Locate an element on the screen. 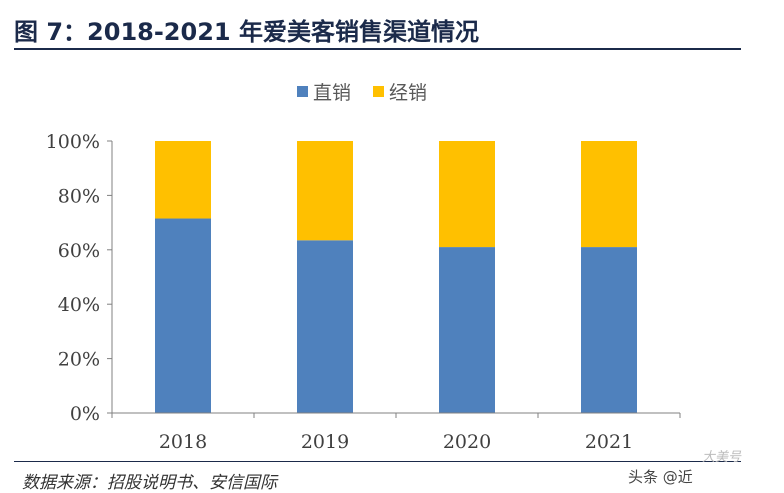 The height and width of the screenshot is (493, 784). y-axis: 0% 20% 40% 60% 80% 100% is located at coordinates (79, 278).